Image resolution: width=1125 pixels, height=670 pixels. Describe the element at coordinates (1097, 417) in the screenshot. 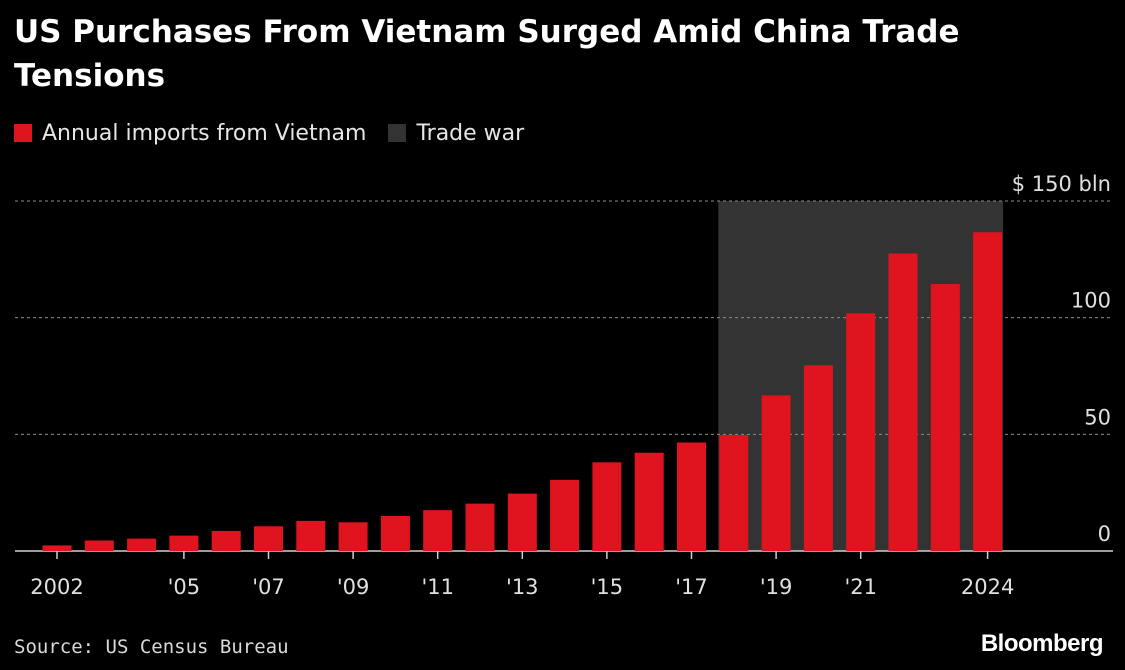

I see `y-tick-label-50: 50` at that location.